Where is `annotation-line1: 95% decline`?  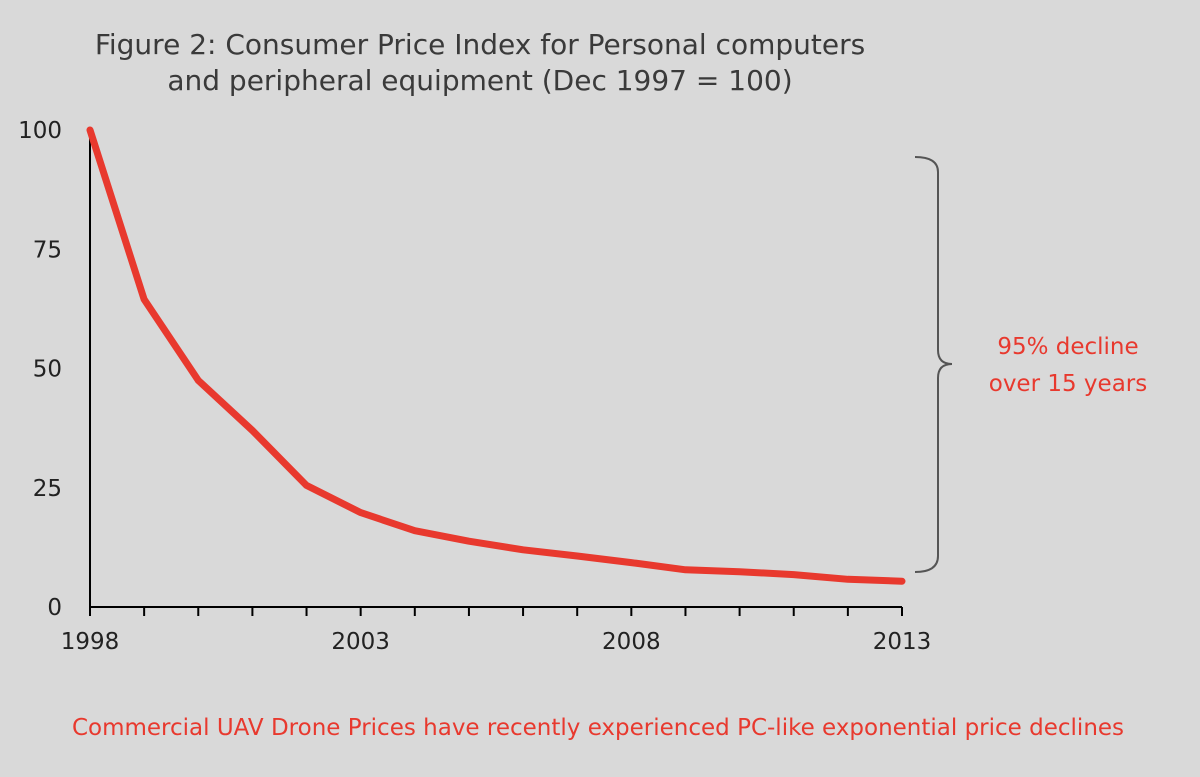
annotation-line1: 95% decline is located at coordinates (1067, 347).